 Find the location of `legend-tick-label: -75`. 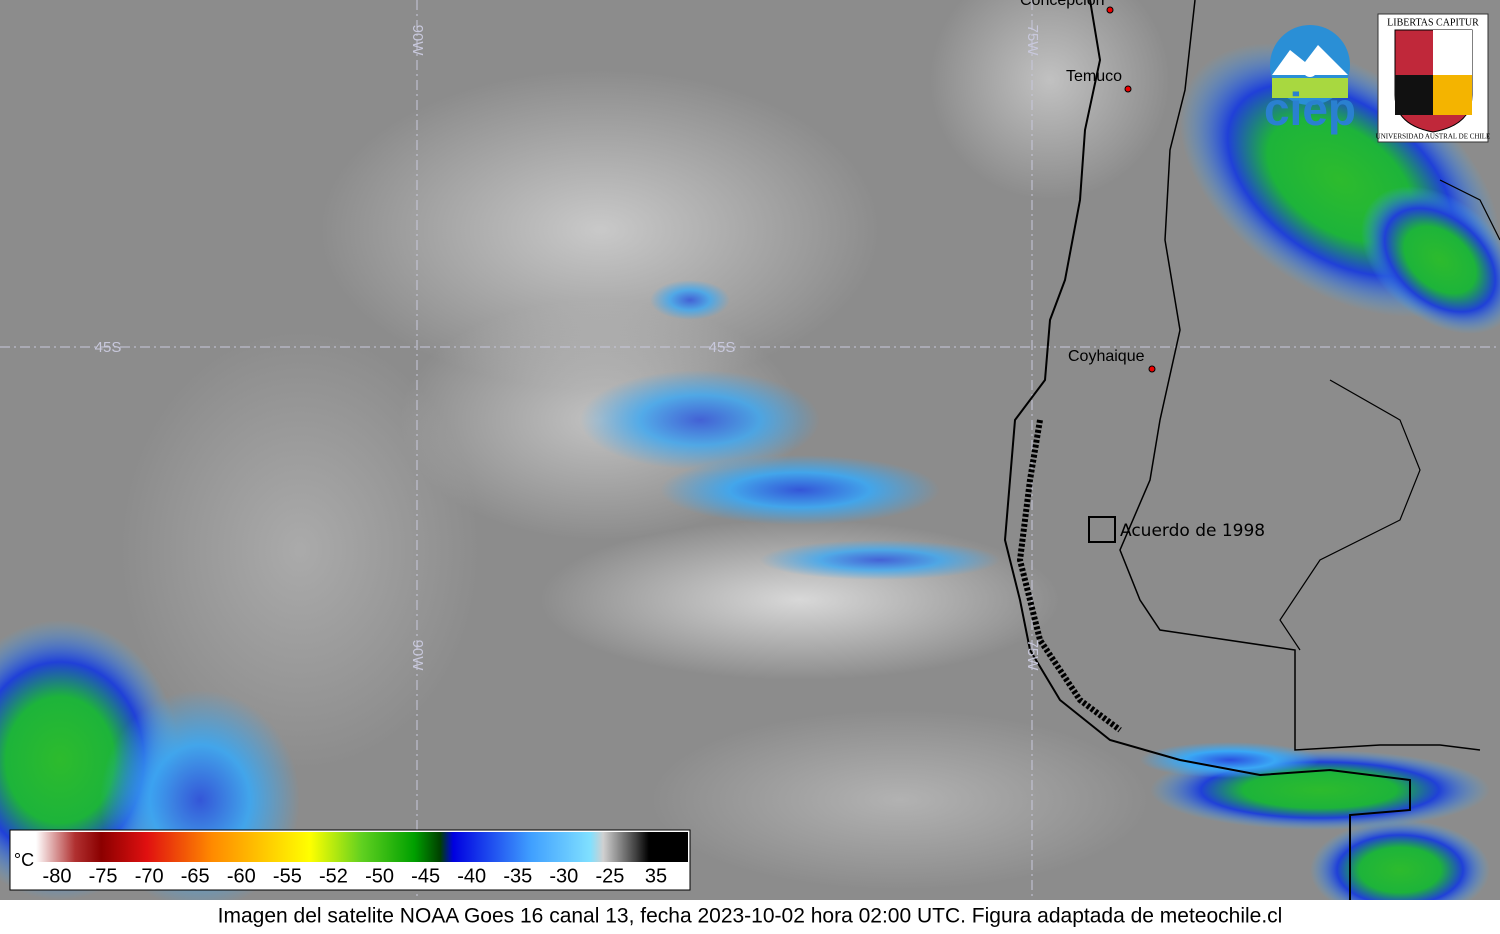

legend-tick-label: -75 is located at coordinates (103, 876).